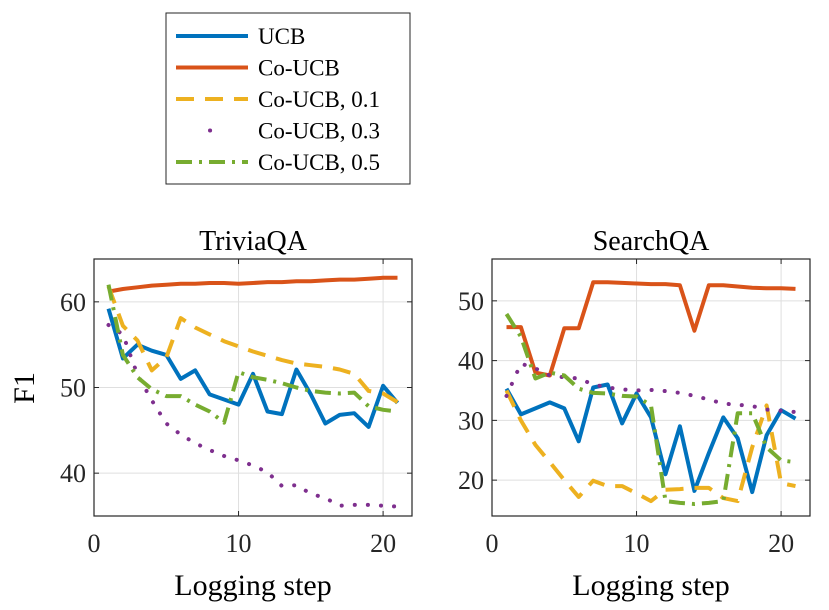 This screenshot has height=610, width=829. Describe the element at coordinates (650, 438) in the screenshot. I see `series-line-ucb-searchqa` at that location.